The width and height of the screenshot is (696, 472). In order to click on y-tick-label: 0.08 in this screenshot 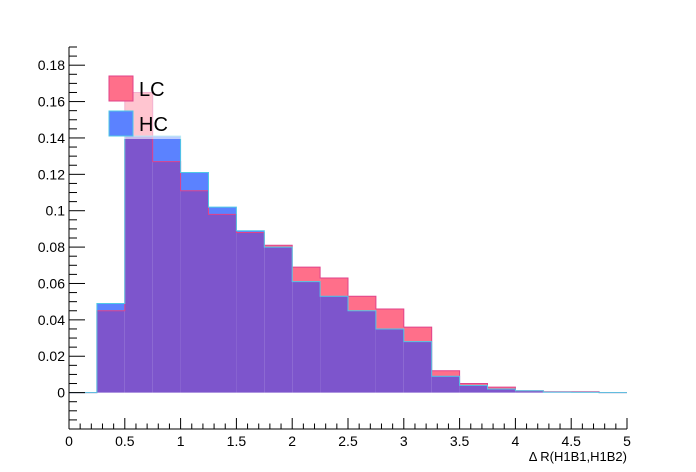, I will do `click(51, 247)`.